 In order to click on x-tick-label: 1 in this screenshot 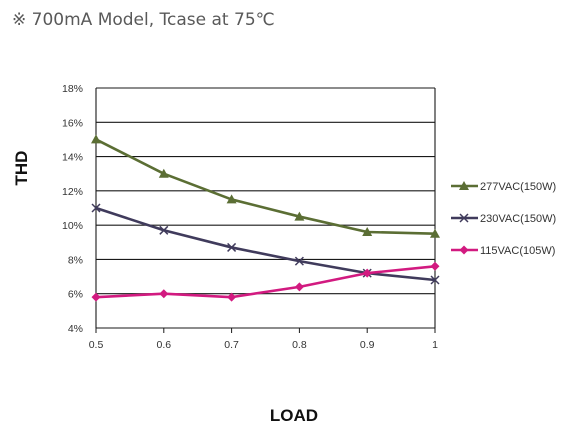, I will do `click(435, 345)`.